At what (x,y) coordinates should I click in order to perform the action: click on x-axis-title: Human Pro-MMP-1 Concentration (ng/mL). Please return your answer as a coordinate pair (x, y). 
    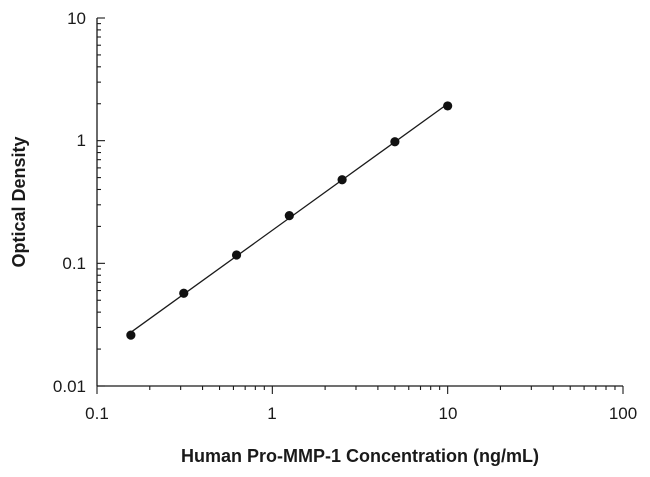
    Looking at the image, I should click on (360, 456).